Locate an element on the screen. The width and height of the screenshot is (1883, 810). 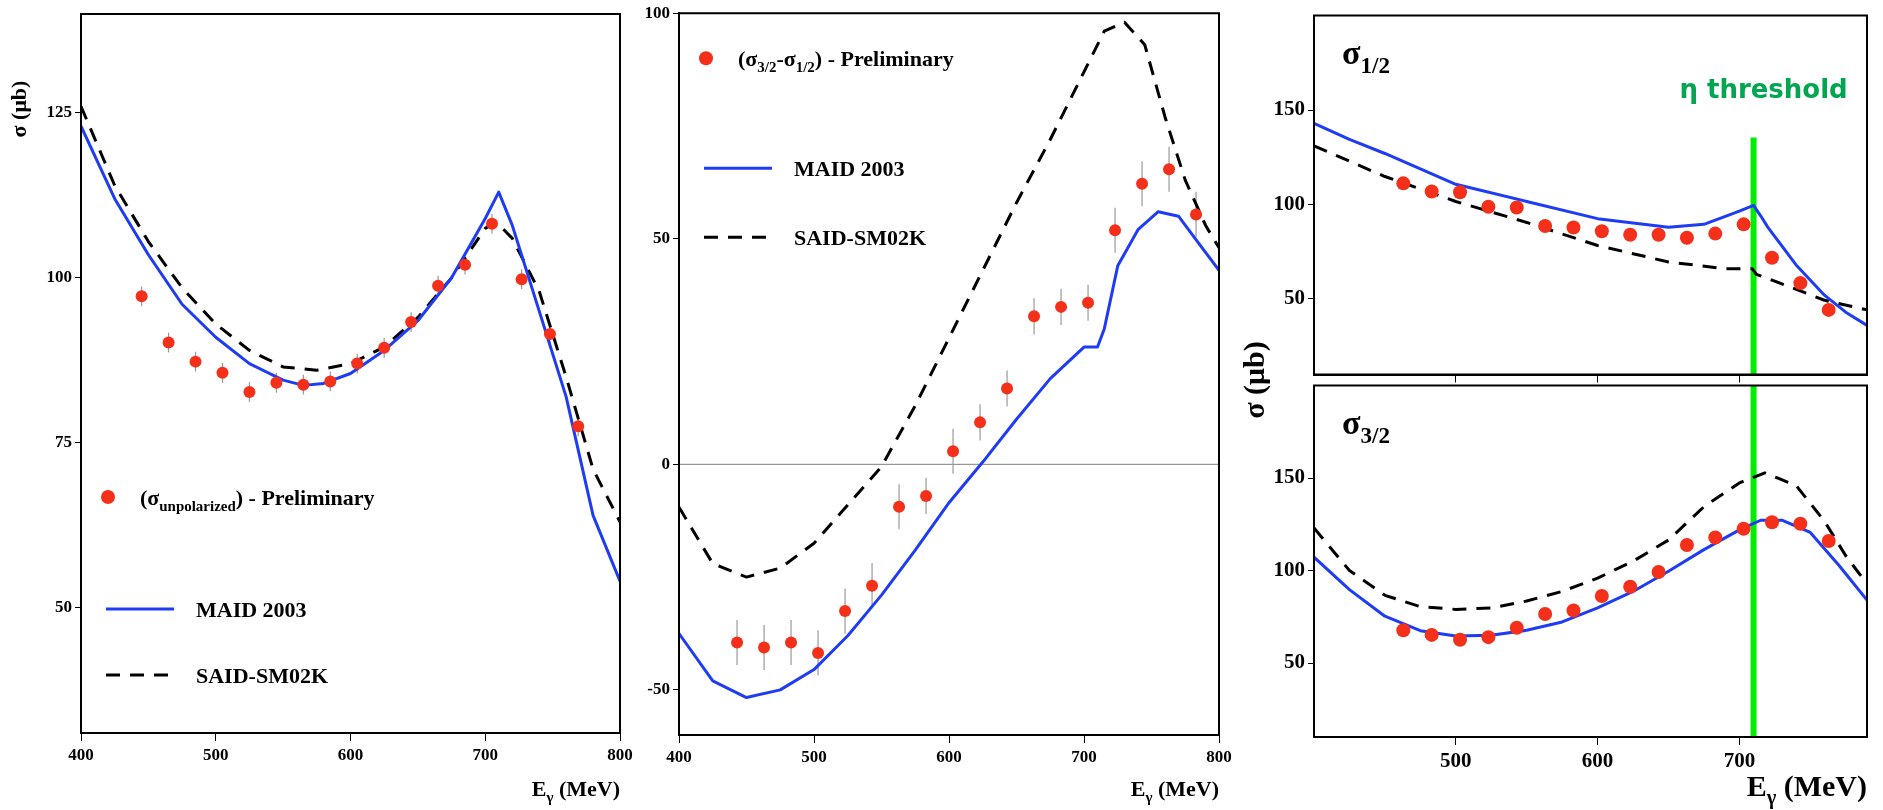
ref-line-label: η threshold is located at coordinates (1763, 88).